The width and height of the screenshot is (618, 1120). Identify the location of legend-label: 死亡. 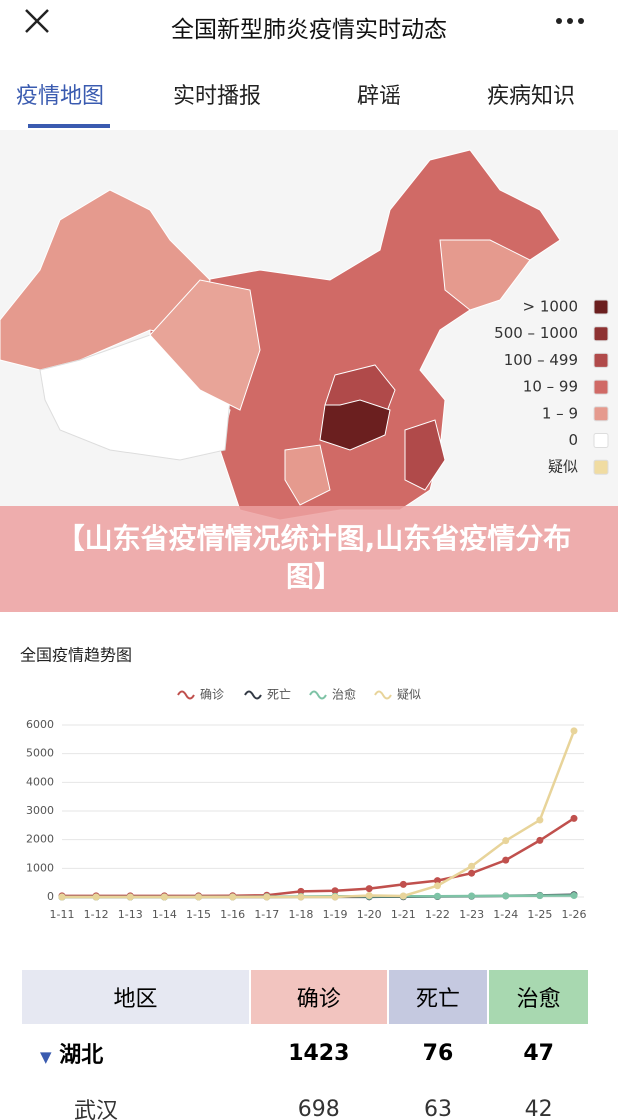
(279, 695).